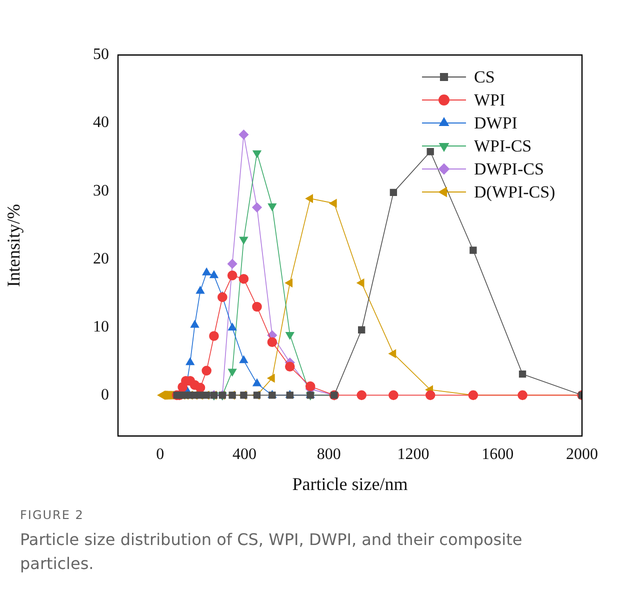  I want to click on legend-label: D(WPI-CS), so click(515, 192).